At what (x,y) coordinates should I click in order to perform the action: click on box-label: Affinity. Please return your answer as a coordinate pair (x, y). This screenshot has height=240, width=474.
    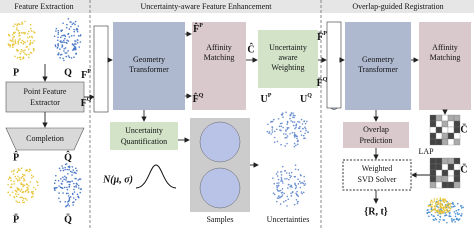
    Looking at the image, I should click on (445, 47).